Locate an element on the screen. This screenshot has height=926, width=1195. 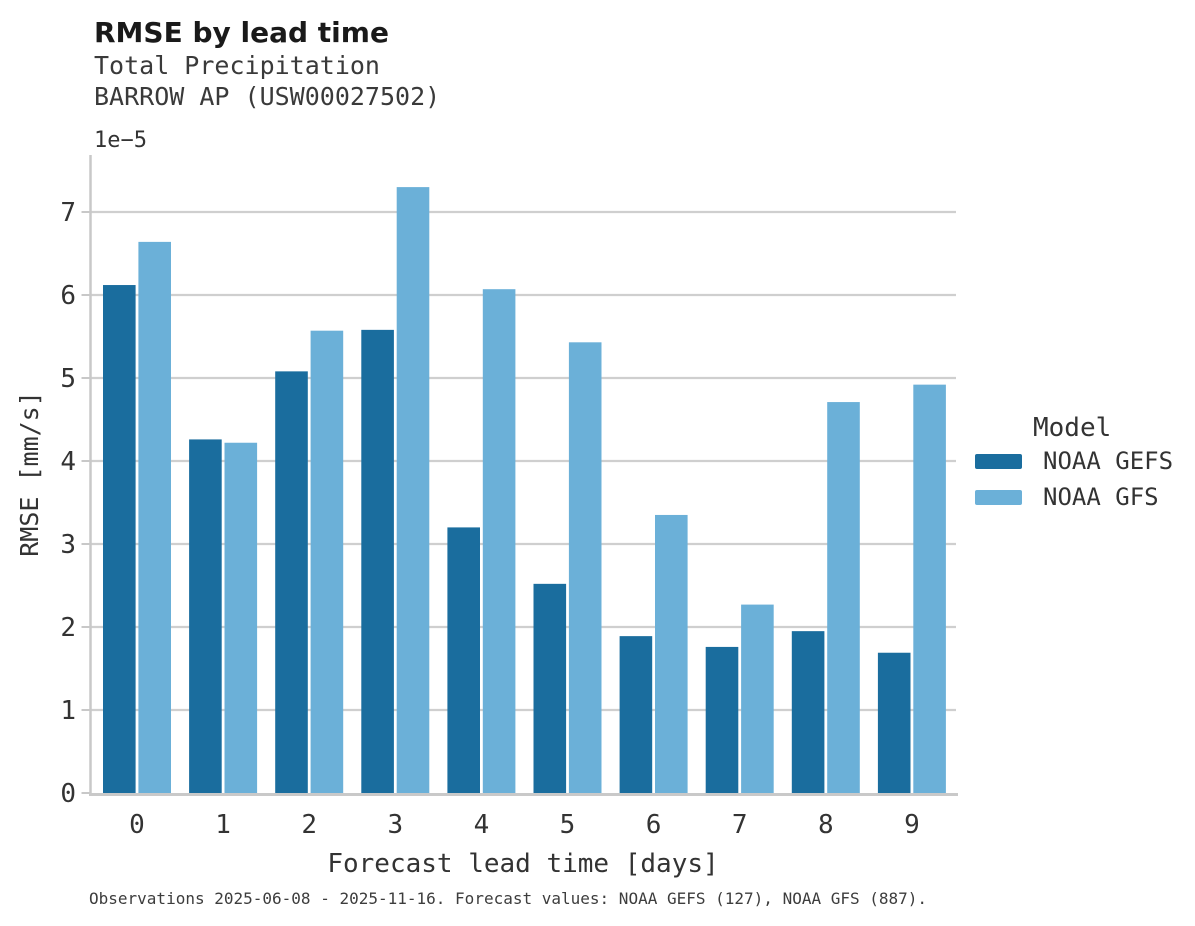
bar-day9-gfs is located at coordinates (929, 589).